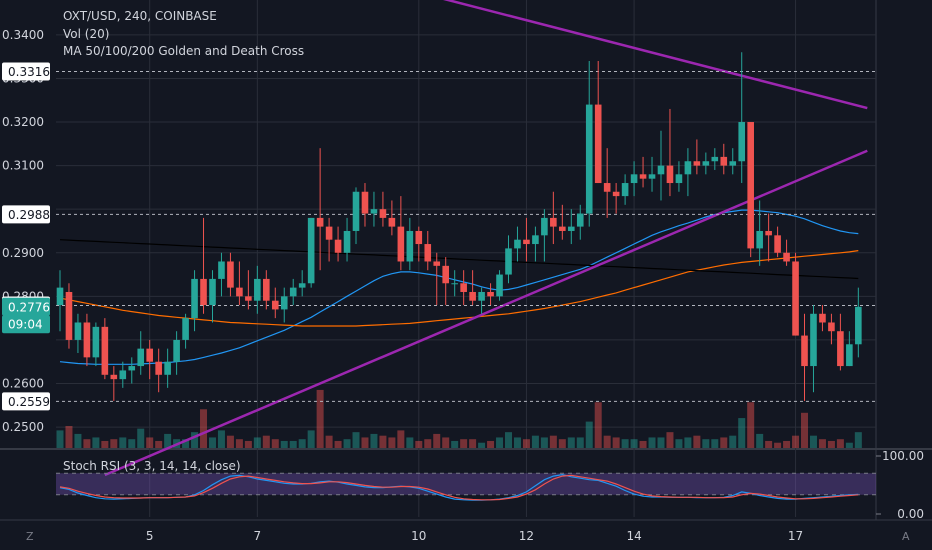  What do you see at coordinates (655, 55) in the screenshot?
I see `trendline` at bounding box center [655, 55].